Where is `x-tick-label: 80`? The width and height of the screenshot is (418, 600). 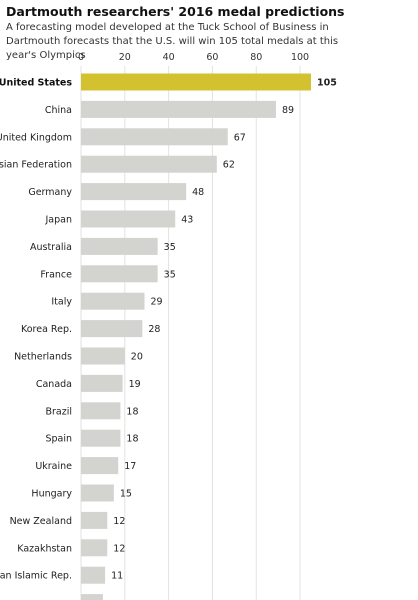 x-tick-label: 80 is located at coordinates (256, 57).